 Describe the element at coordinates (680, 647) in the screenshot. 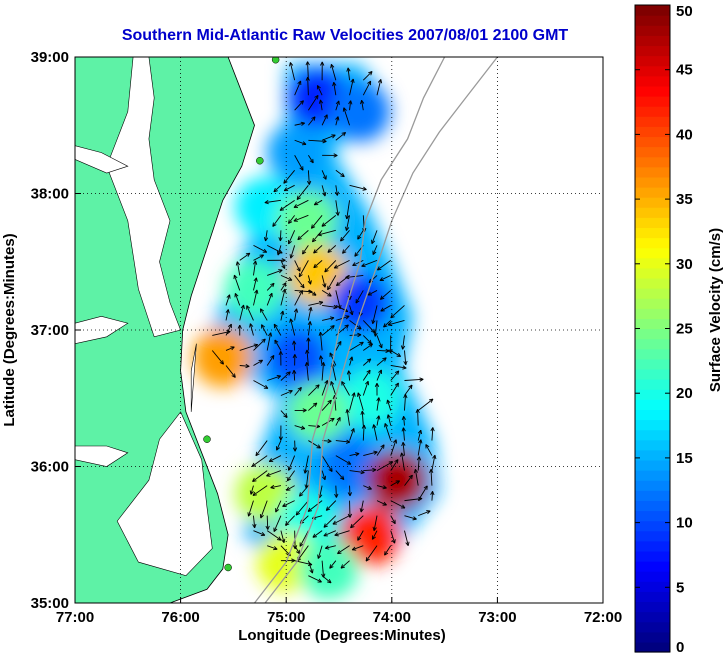

I see `colorbar-tick-label: 0` at that location.